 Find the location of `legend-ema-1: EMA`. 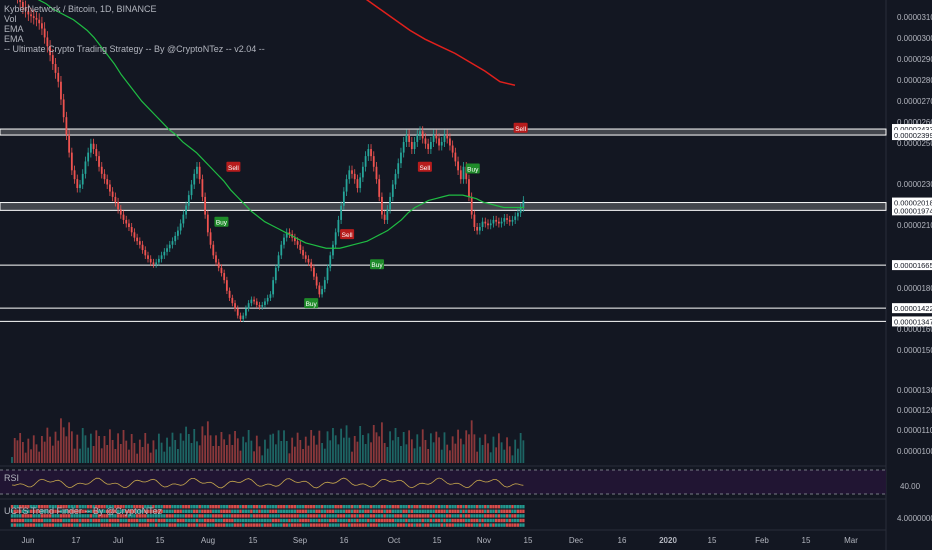

legend-ema-1: EMA is located at coordinates (14, 29).